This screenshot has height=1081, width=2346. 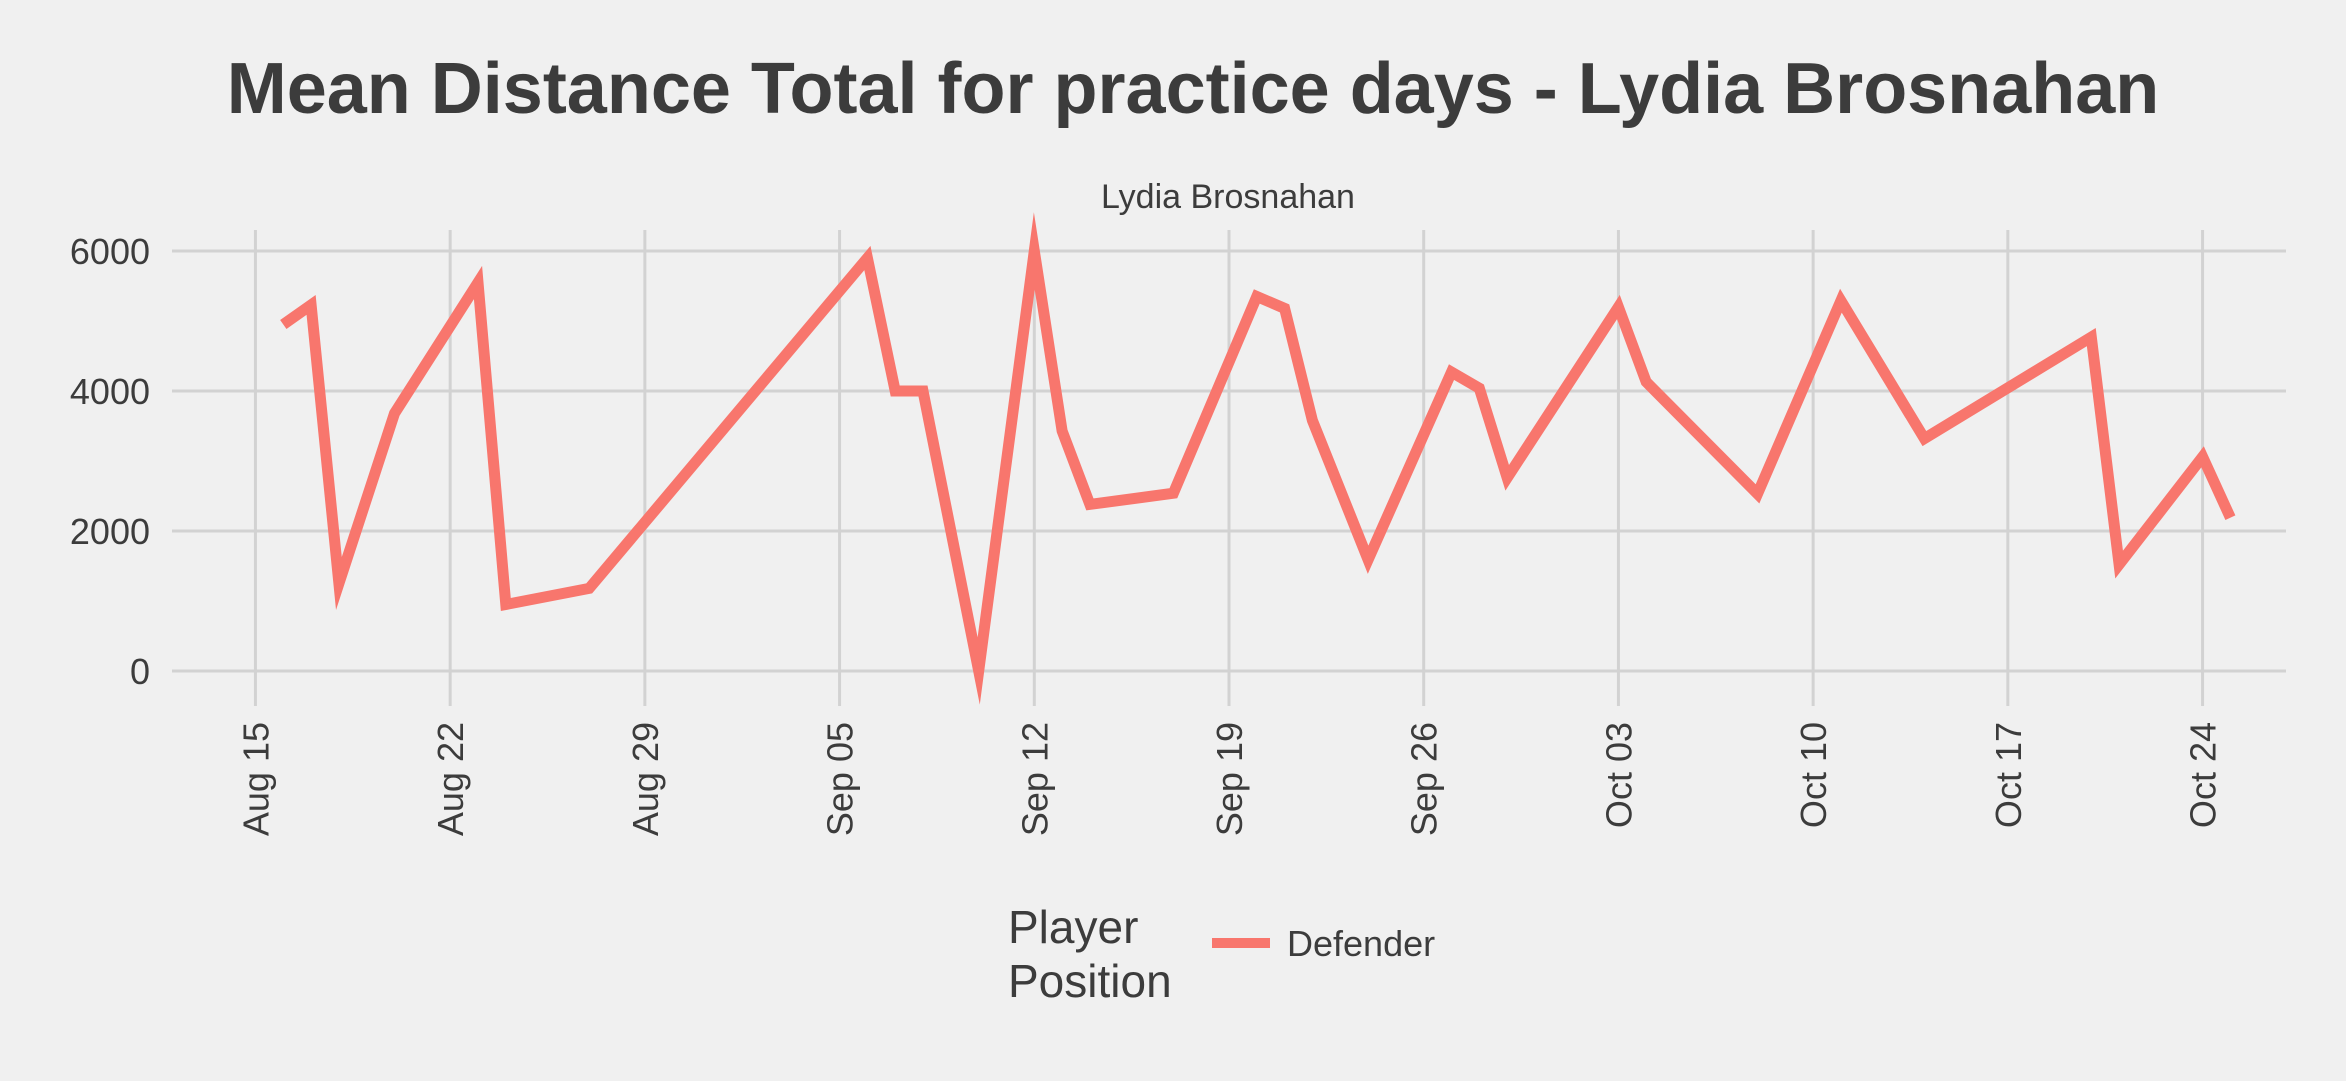 What do you see at coordinates (1090, 981) in the screenshot?
I see `legend-title-line-2: Position` at bounding box center [1090, 981].